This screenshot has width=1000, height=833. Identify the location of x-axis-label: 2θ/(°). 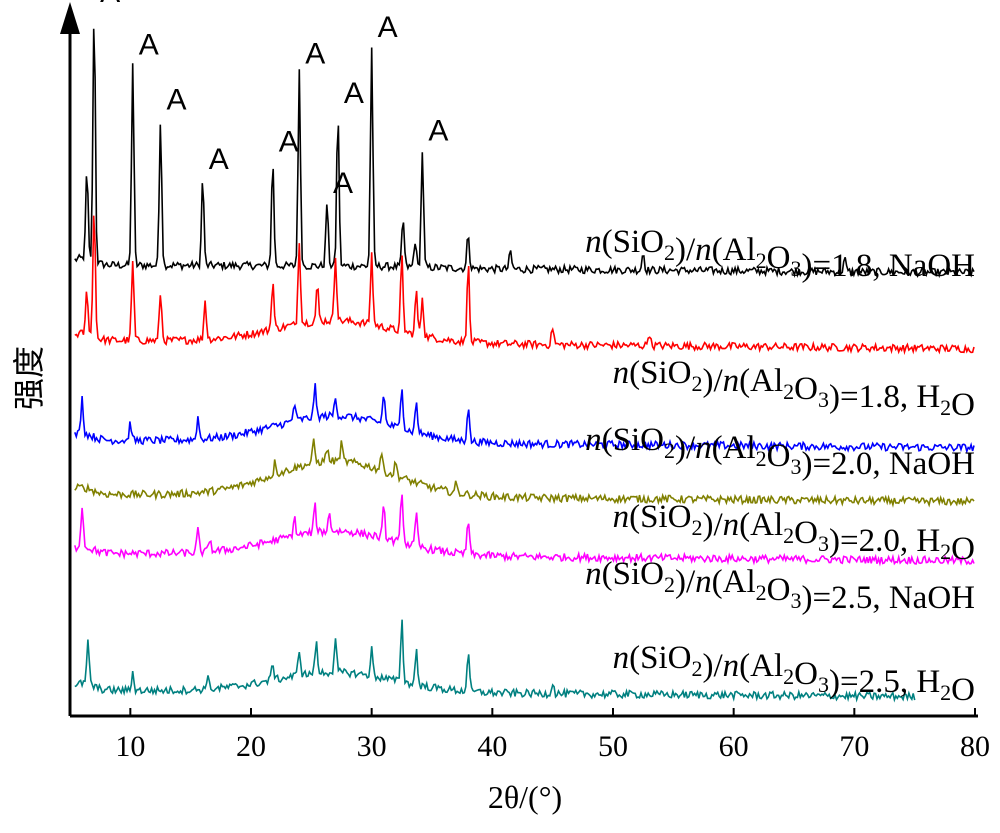
(525, 797).